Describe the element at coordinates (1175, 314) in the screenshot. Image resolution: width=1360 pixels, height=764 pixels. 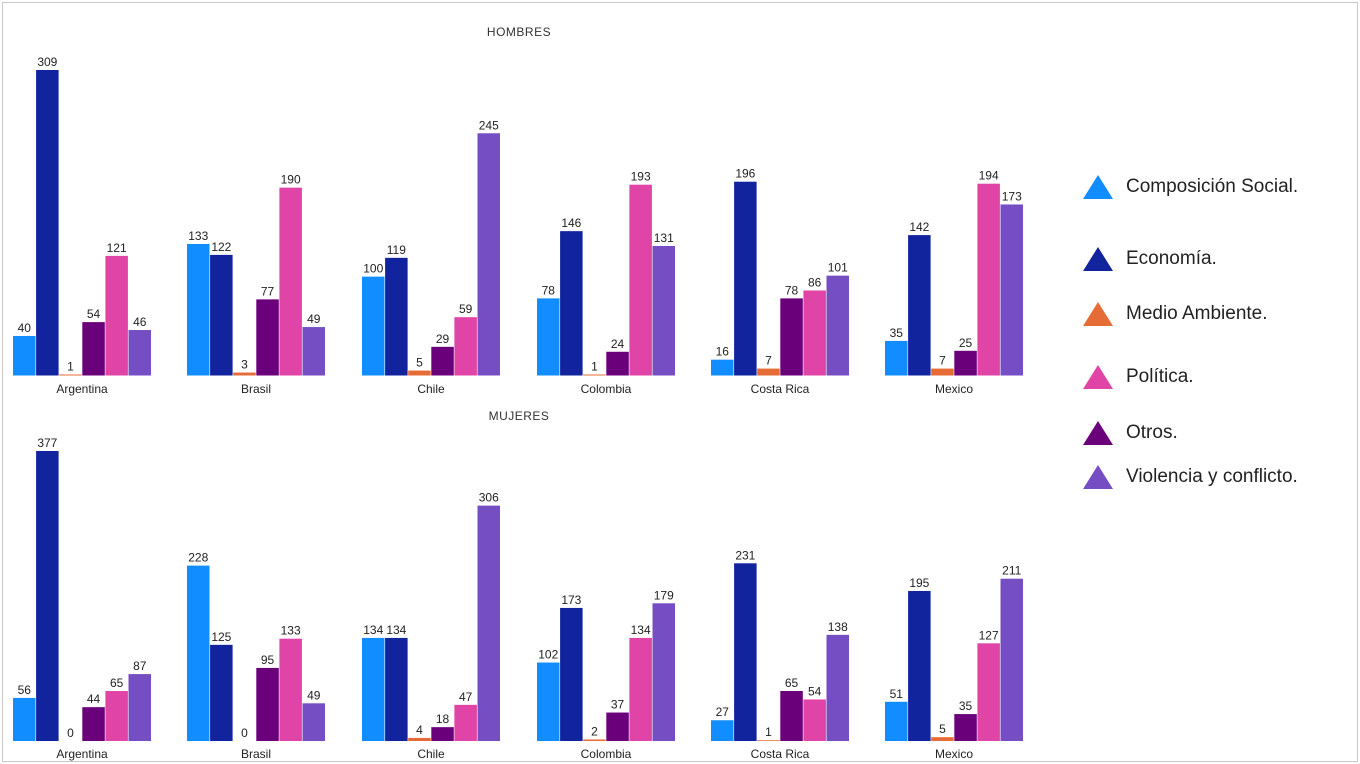
I see `legend-item-medio-ambiente: Medio Ambiente.` at that location.